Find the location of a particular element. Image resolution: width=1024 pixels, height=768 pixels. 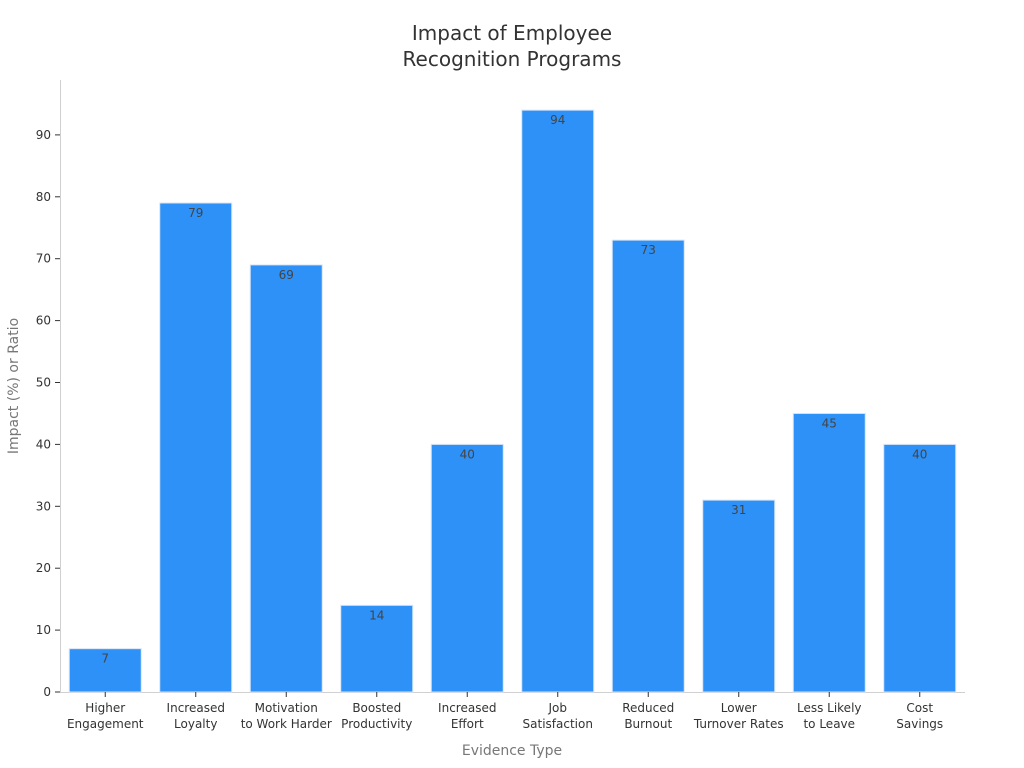

y-axis-label: Impact (%) or Ratio is located at coordinates (14, 386).